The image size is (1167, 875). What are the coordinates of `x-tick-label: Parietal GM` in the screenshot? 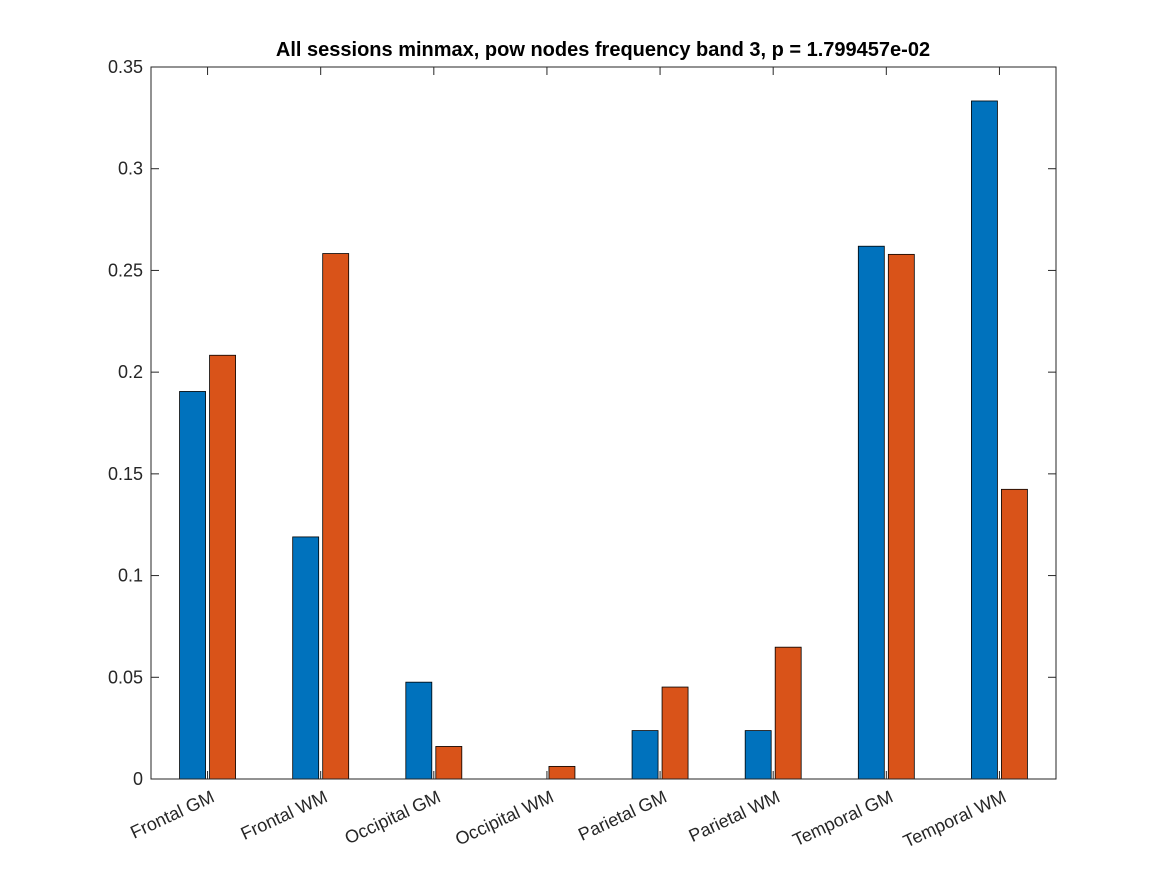 It's located at (622, 815).